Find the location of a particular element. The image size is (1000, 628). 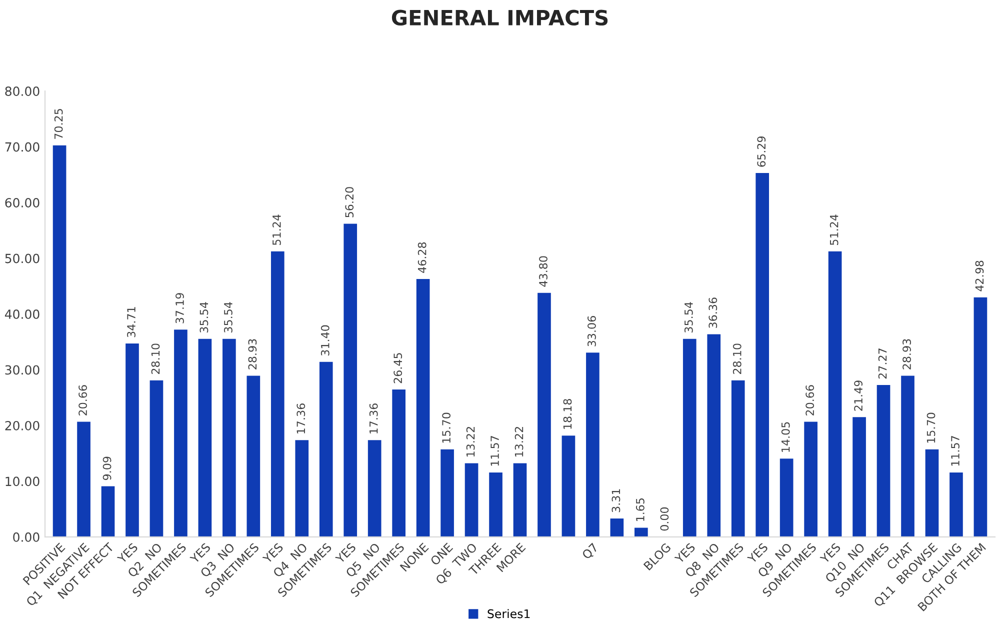

x-tick-label: Q7 is located at coordinates (590, 551).